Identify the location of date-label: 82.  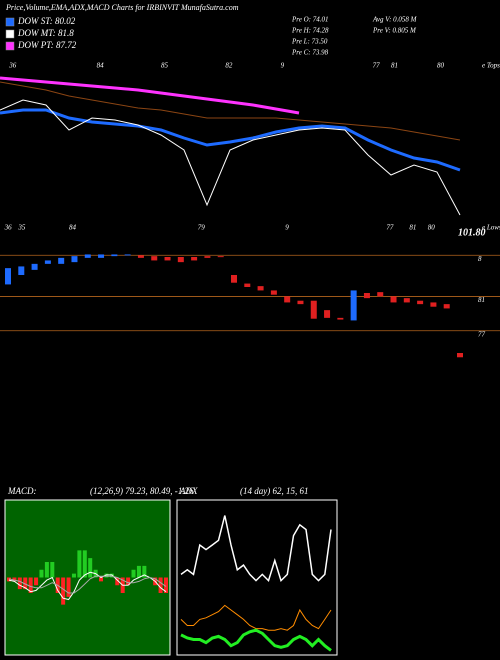
(229, 66).